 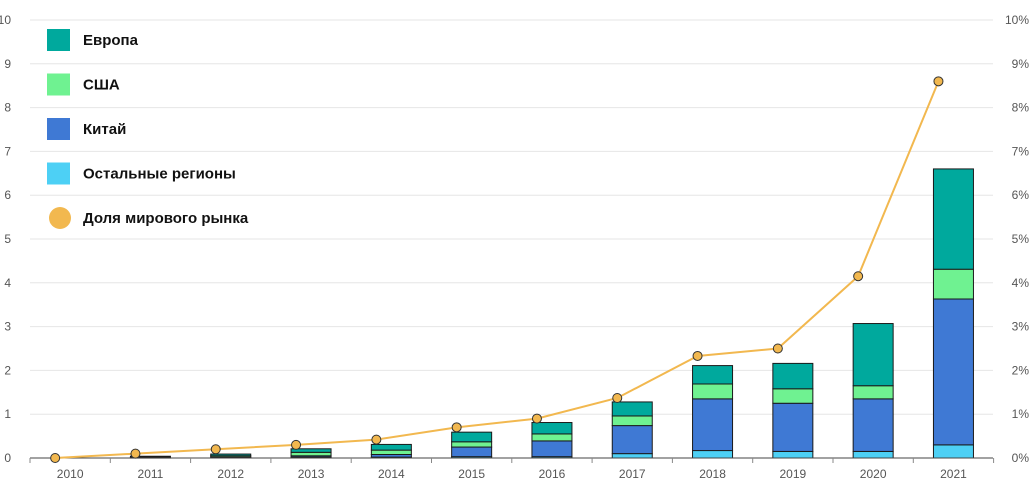 What do you see at coordinates (1021, 327) in the screenshot?
I see `y-tick-right: 3%` at bounding box center [1021, 327].